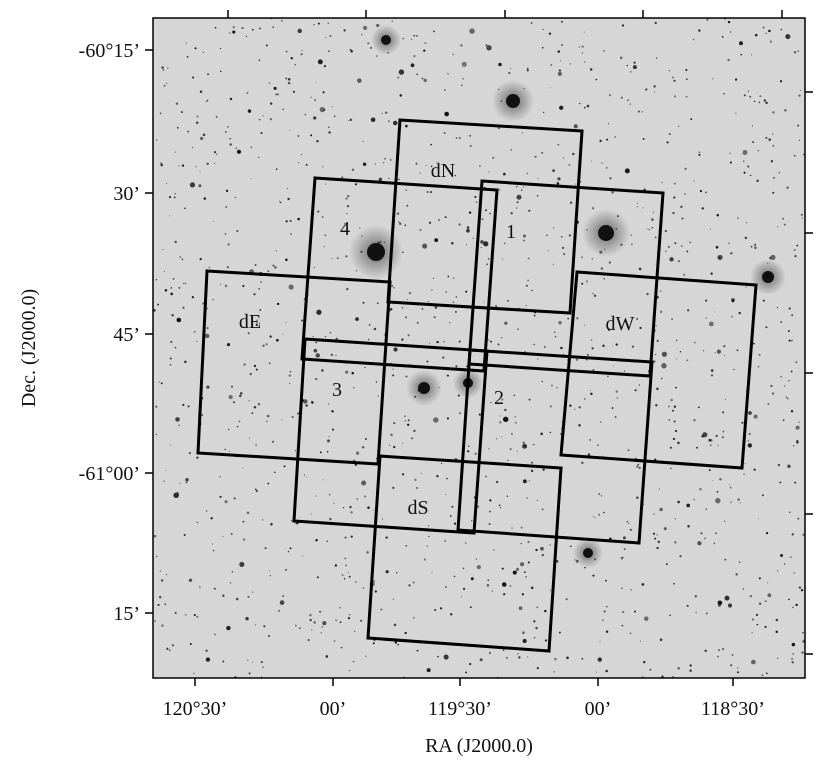 The height and width of the screenshot is (782, 831). I want to click on field-label: 3, so click(337, 390).